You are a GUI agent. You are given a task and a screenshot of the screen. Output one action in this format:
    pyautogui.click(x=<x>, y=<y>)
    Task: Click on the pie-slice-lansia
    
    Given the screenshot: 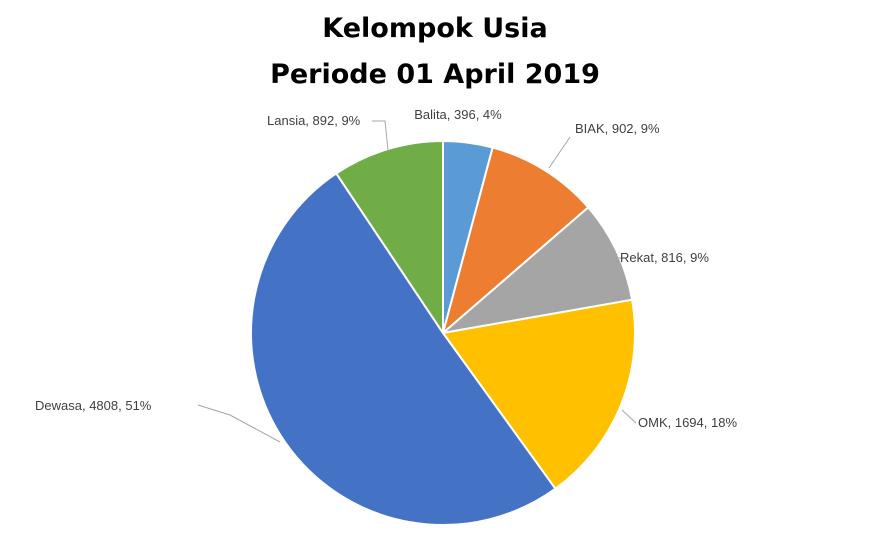 What is the action you would take?
    pyautogui.click(x=389, y=238)
    